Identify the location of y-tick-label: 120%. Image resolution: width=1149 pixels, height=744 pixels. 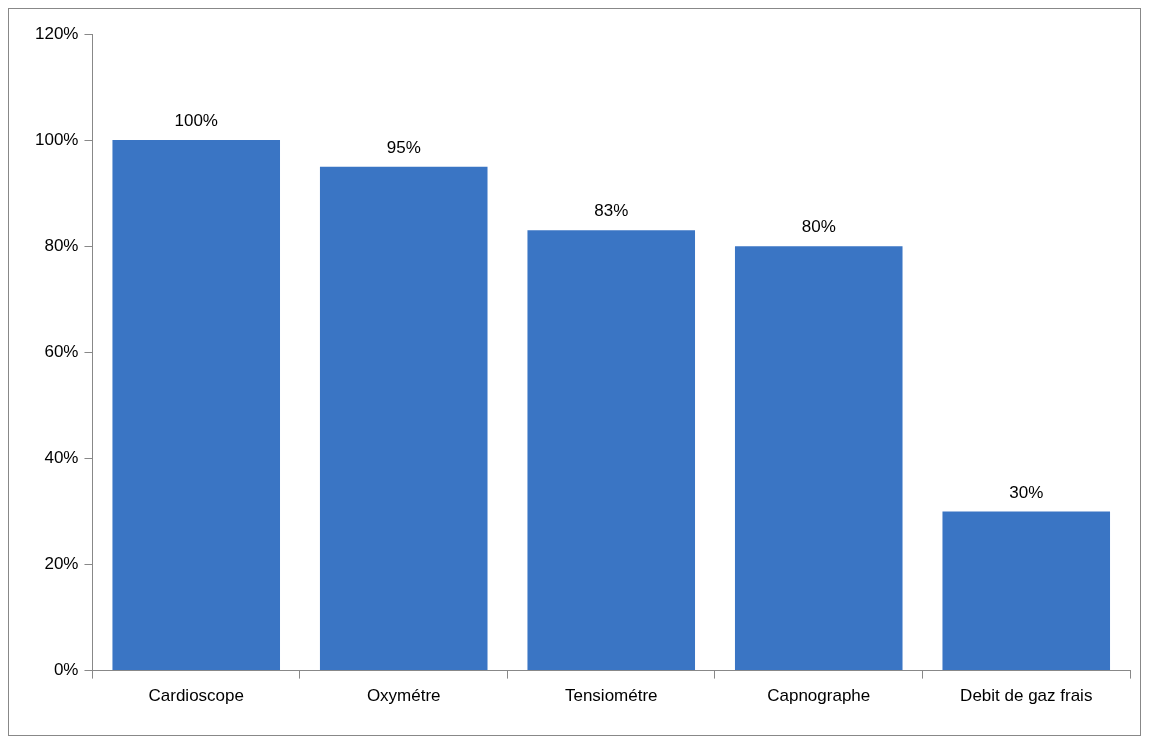
(57, 33).